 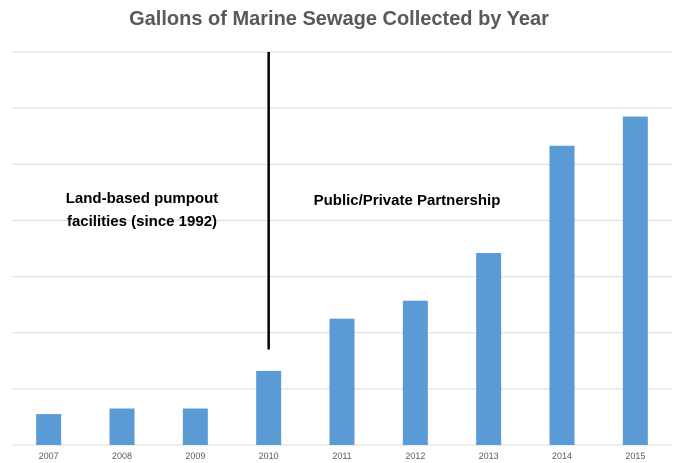 What do you see at coordinates (49, 429) in the screenshot?
I see `bar-2007` at bounding box center [49, 429].